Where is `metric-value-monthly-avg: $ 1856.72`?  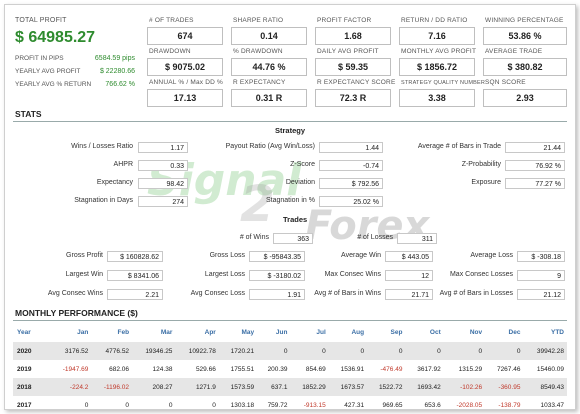
metric-value-monthly-avg: $ 1856.72 is located at coordinates (437, 67).